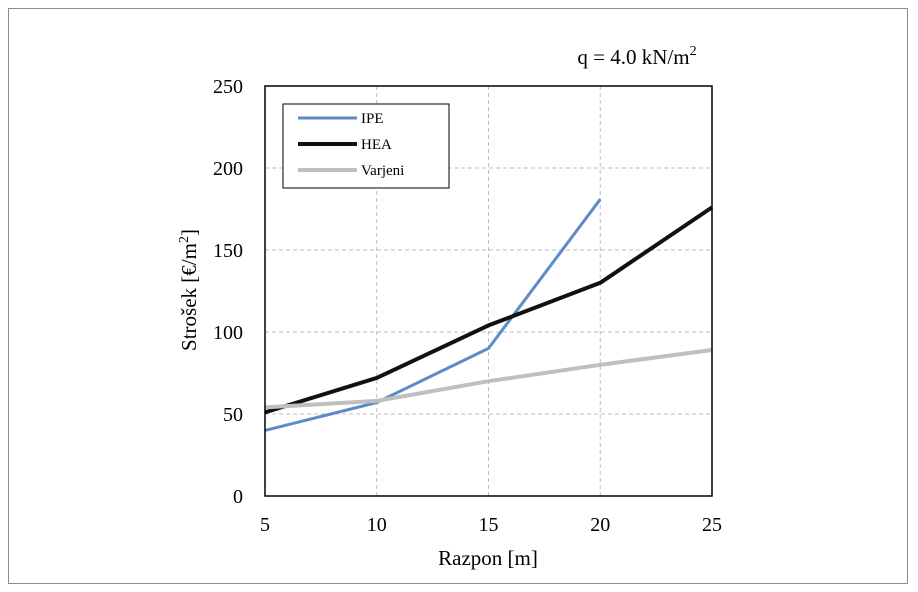 Image resolution: width=918 pixels, height=592 pixels. What do you see at coordinates (433, 315) in the screenshot?
I see `series-line-ipe` at bounding box center [433, 315].